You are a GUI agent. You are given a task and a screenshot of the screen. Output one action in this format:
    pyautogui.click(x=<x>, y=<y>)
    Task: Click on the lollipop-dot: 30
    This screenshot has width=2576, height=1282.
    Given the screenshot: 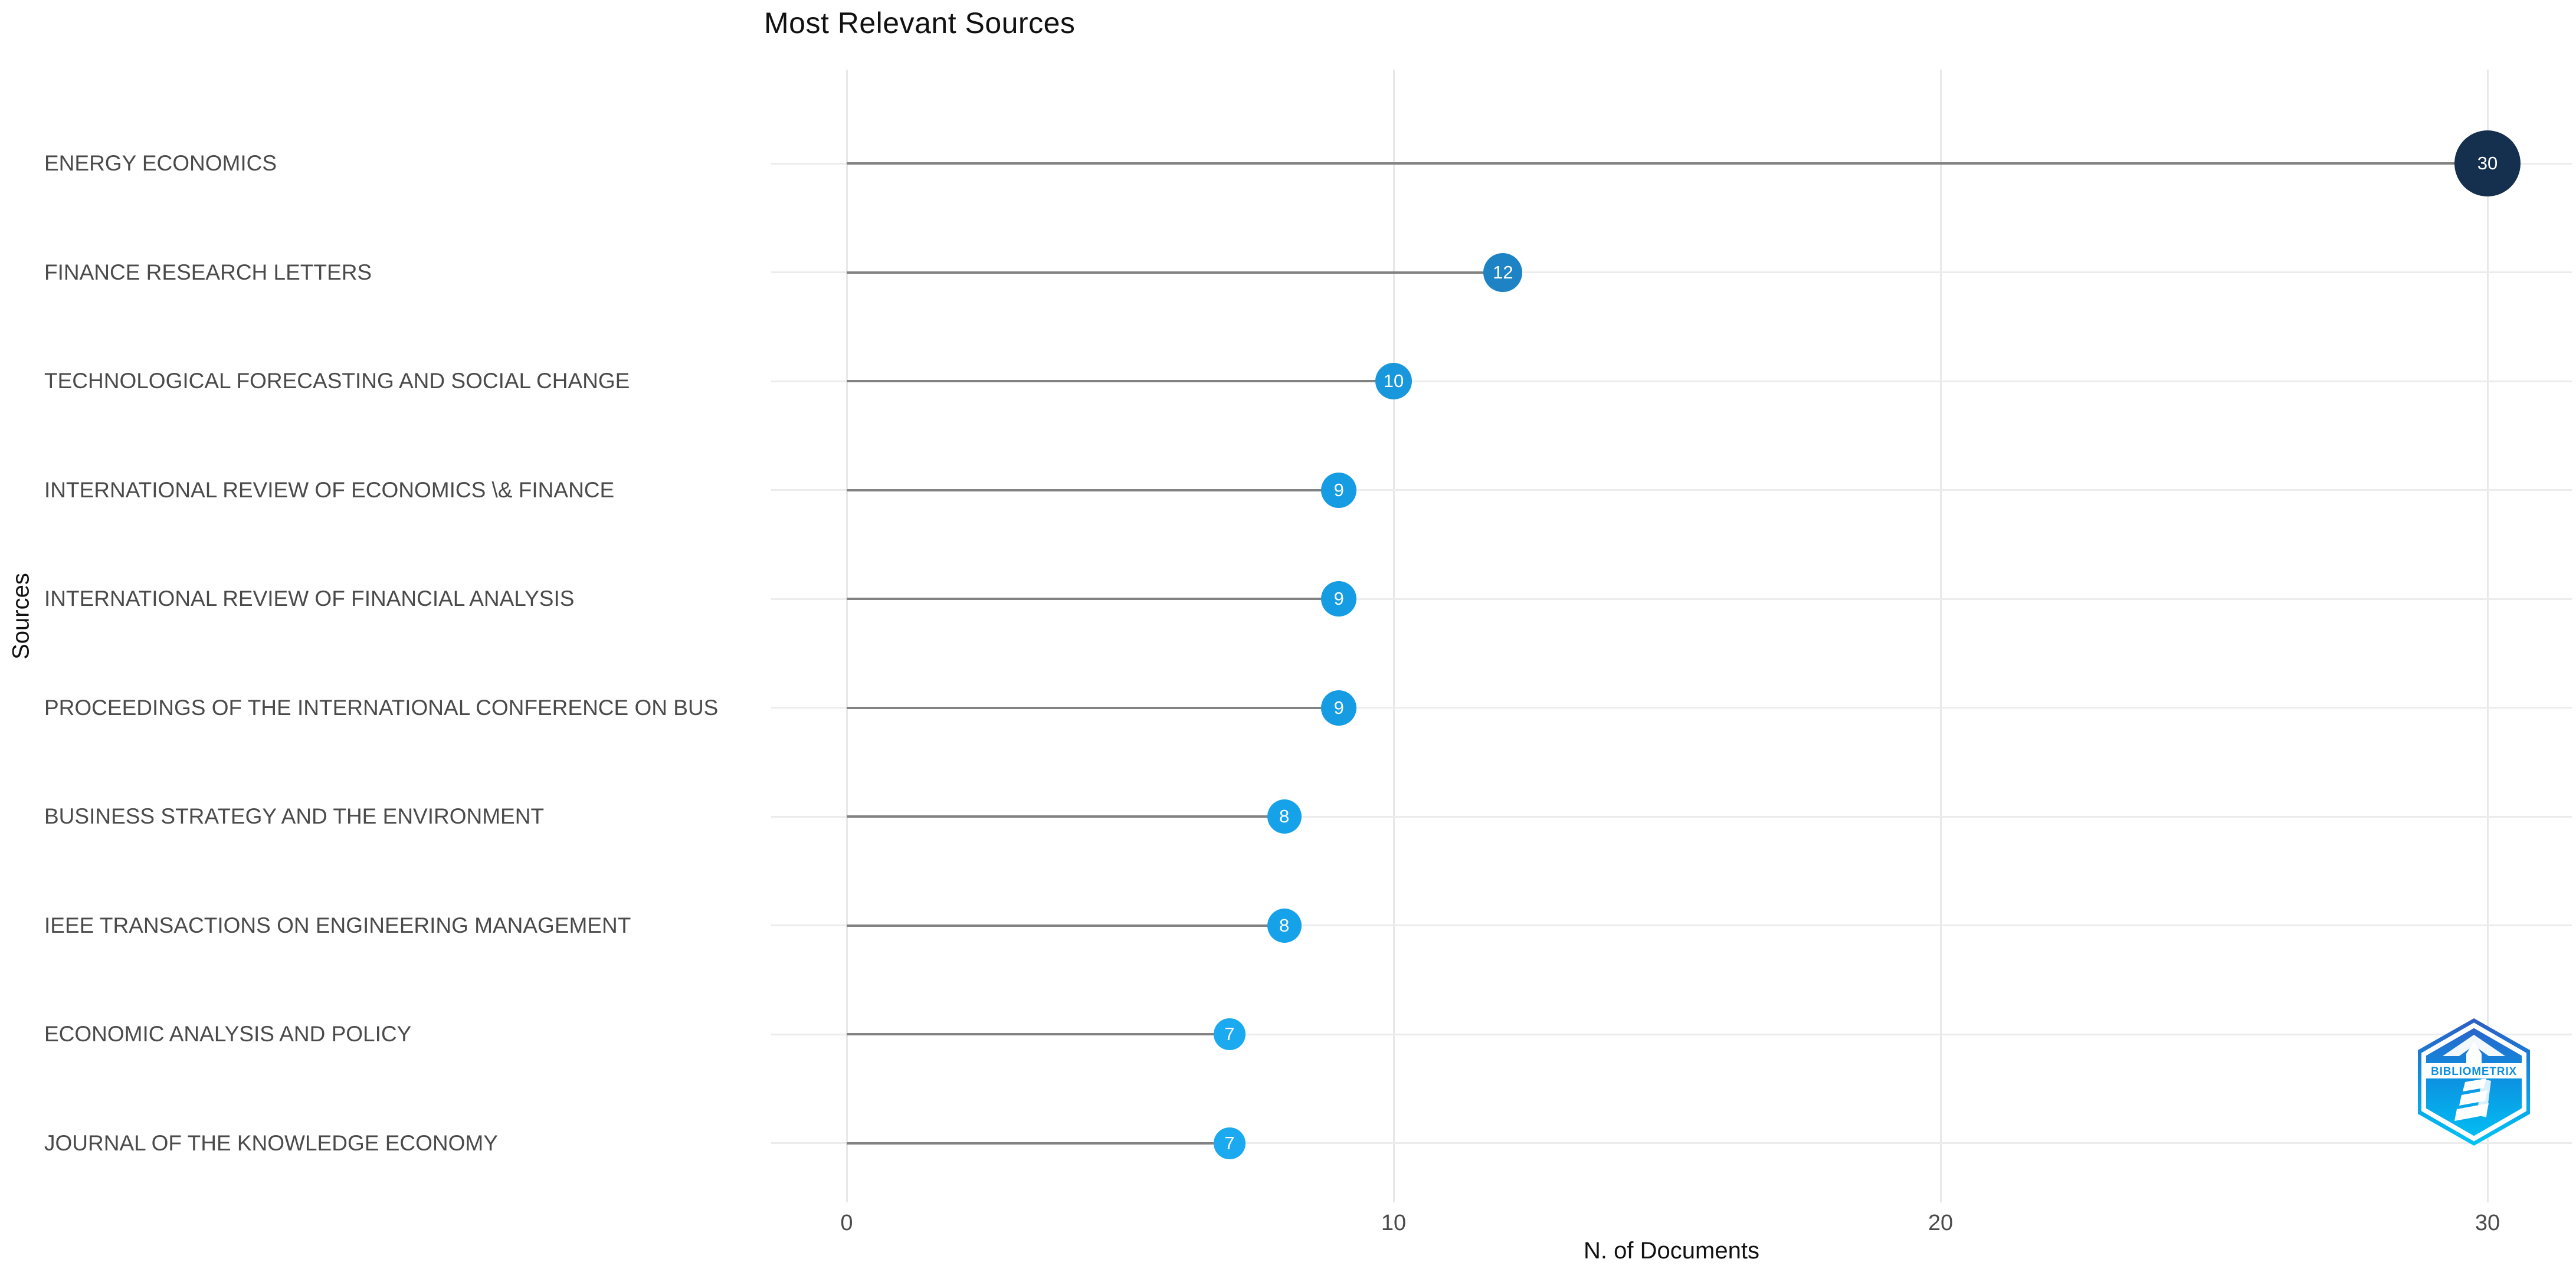 What is the action you would take?
    pyautogui.click(x=2487, y=163)
    